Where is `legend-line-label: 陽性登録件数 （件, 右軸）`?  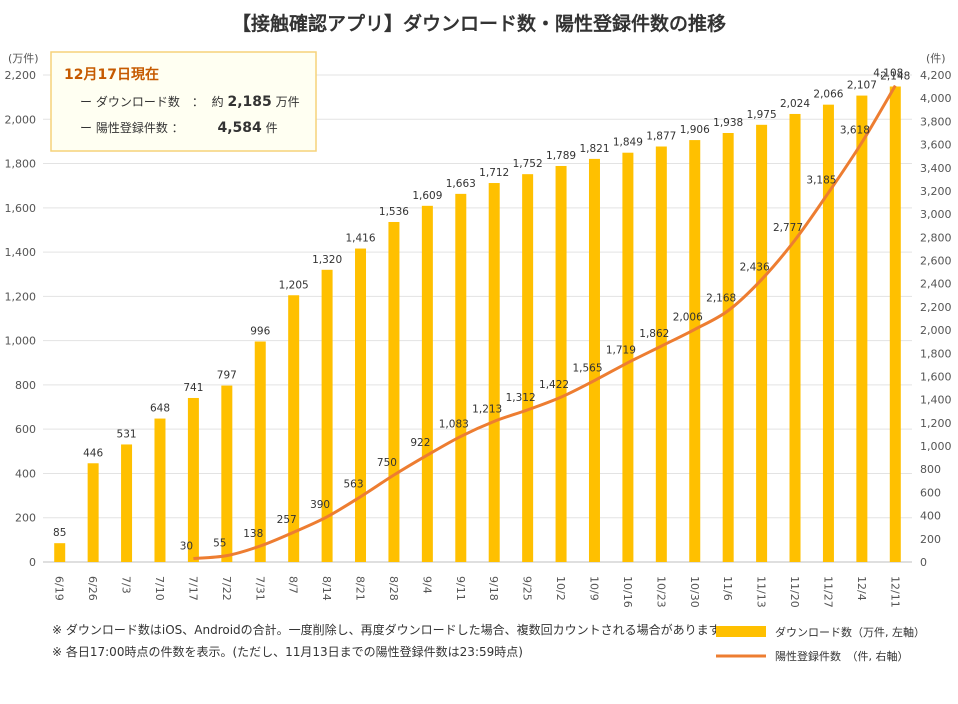 legend-line-label: 陽性登録件数 （件, 右軸） is located at coordinates (842, 656).